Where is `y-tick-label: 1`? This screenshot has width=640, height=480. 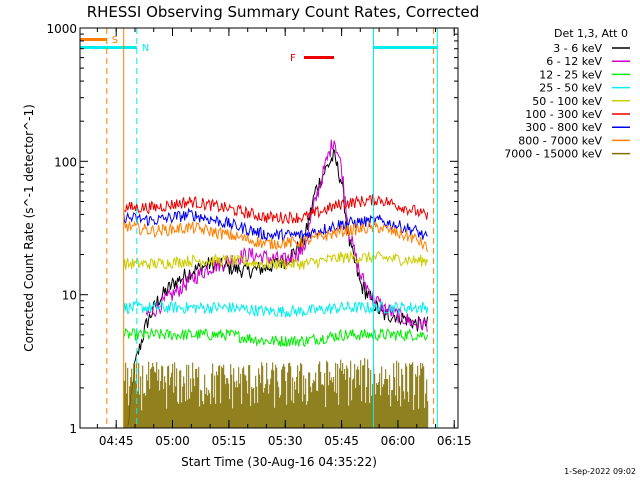
y-tick-label: 1 is located at coordinates (73, 429).